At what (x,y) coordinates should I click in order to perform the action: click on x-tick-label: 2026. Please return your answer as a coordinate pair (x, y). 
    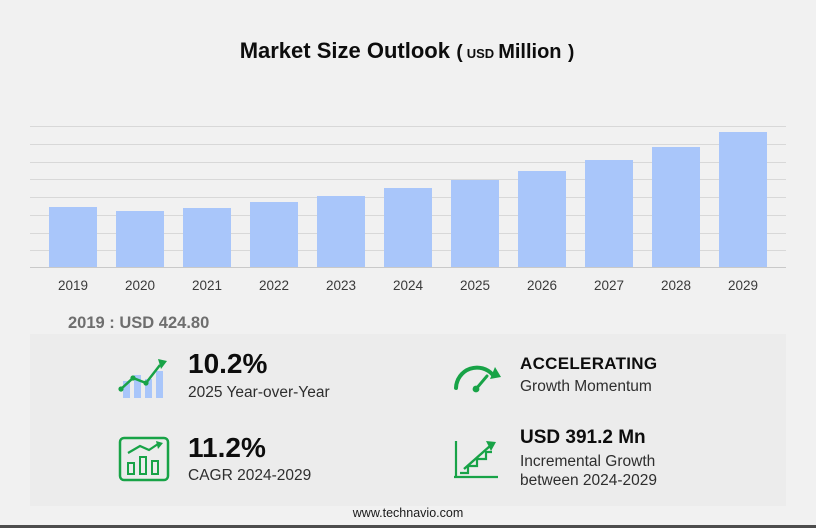
    Looking at the image, I should click on (542, 285).